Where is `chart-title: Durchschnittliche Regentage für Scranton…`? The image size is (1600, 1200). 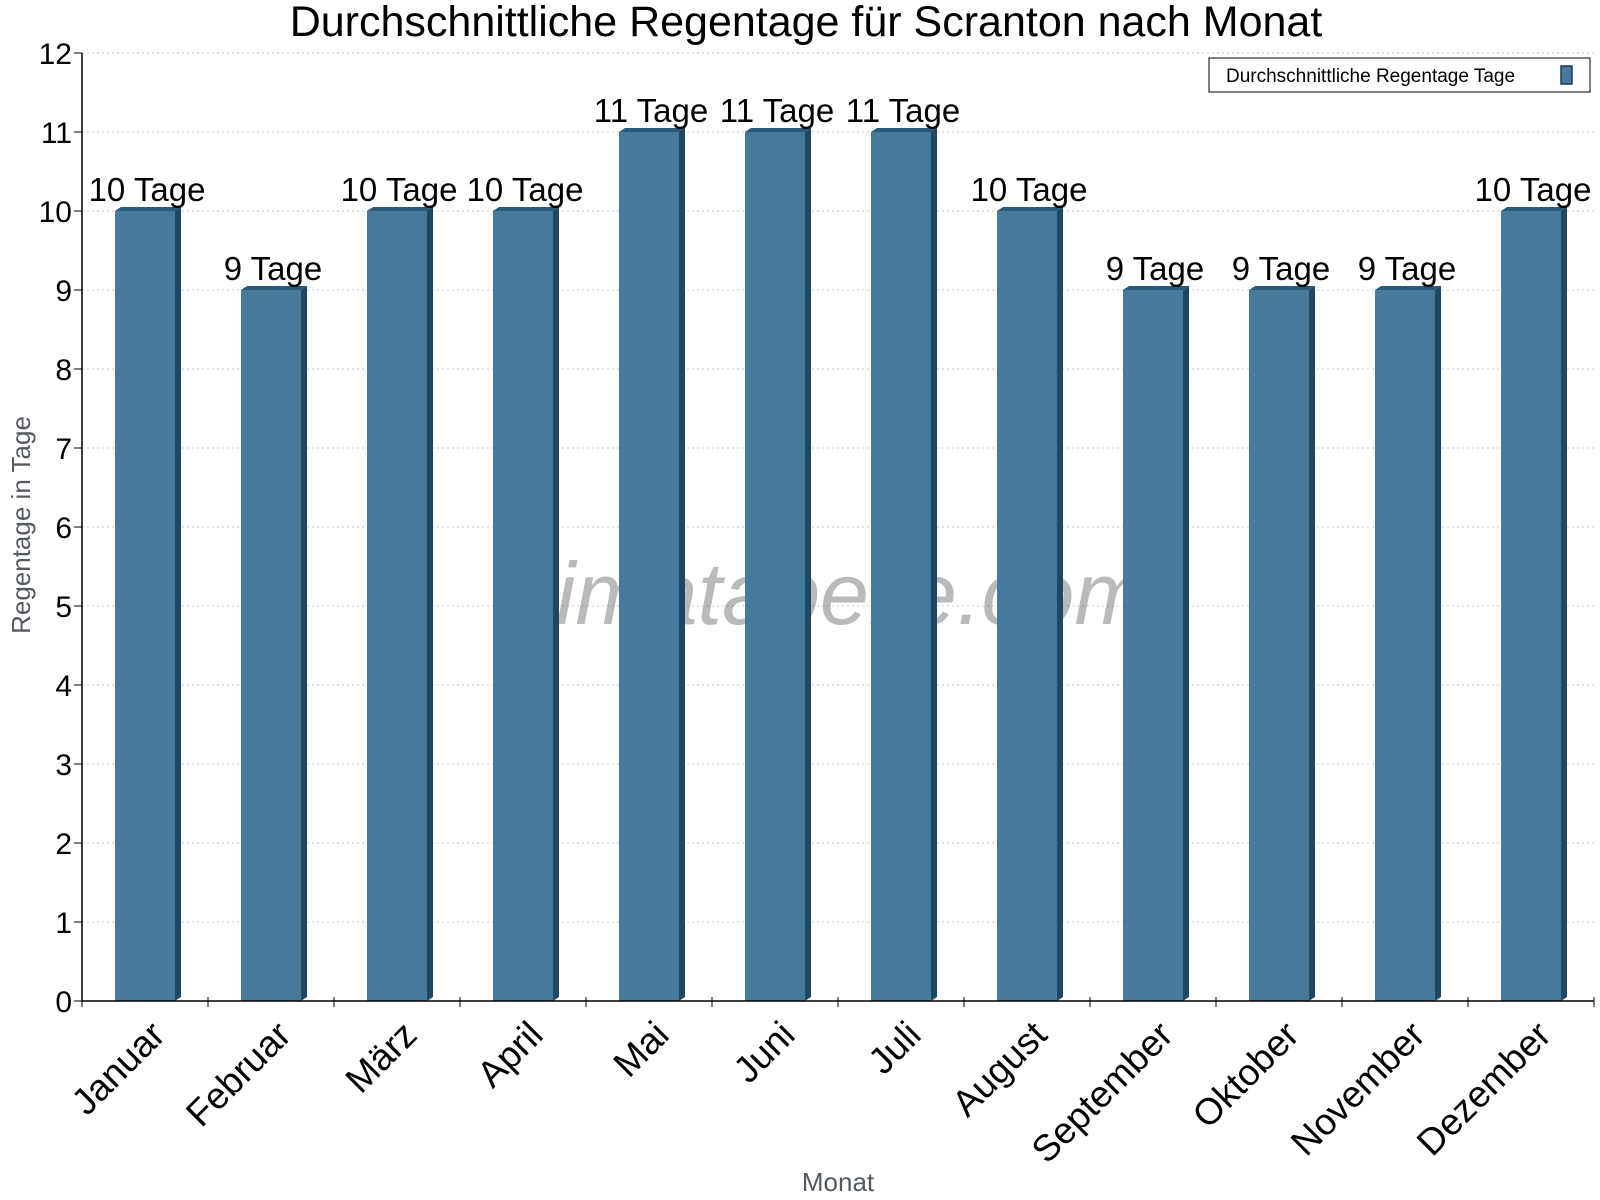 chart-title: Durchschnittliche Regentage für Scranton… is located at coordinates (806, 23).